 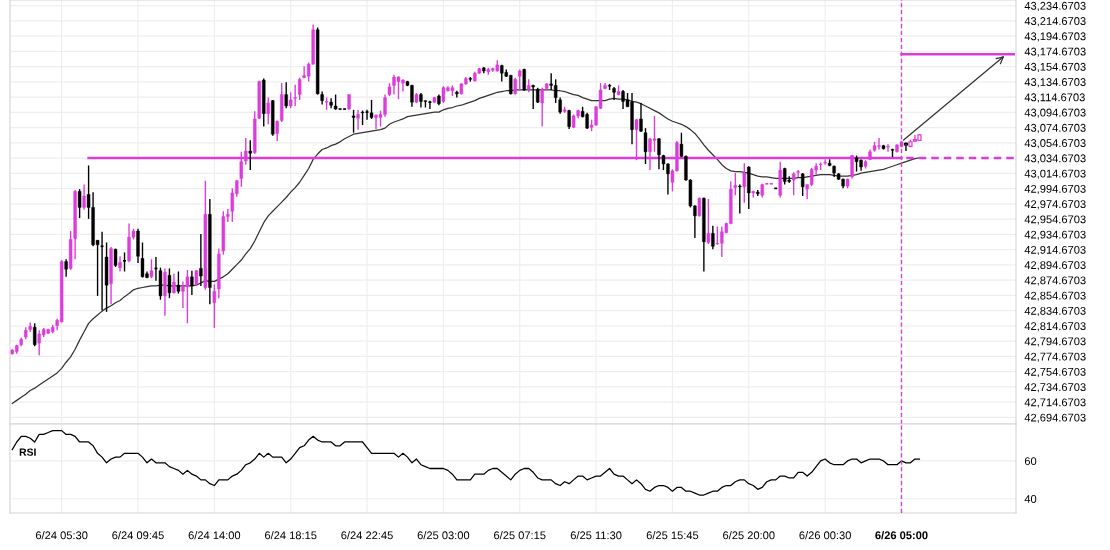 What do you see at coordinates (672, 535) in the screenshot?
I see `x-tick-label: 6/25 15:45` at bounding box center [672, 535].